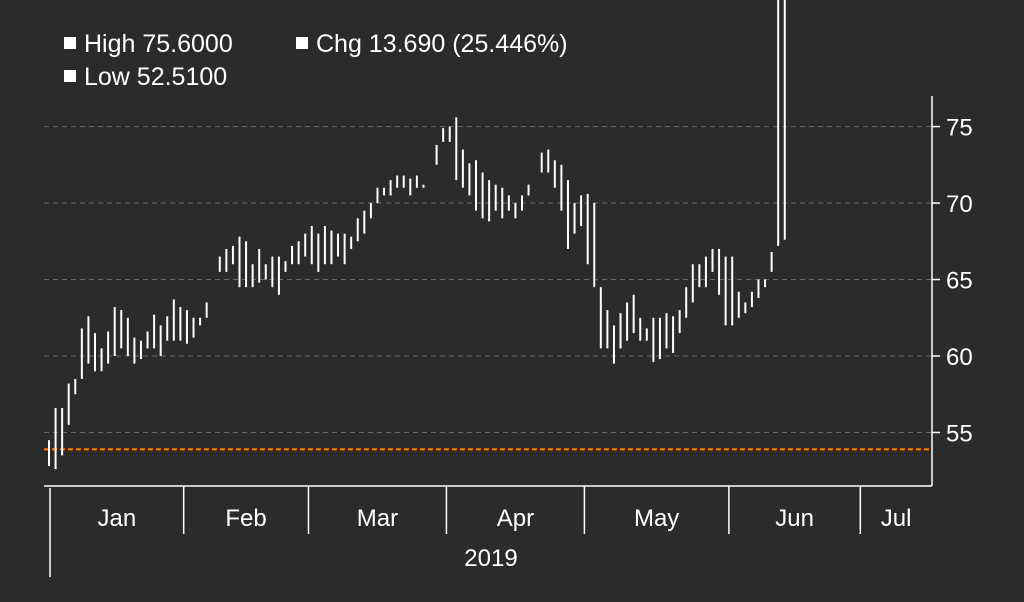 Image resolution: width=1024 pixels, height=602 pixels. Describe the element at coordinates (504, 538) in the screenshot. I see `x-tick-labels: 2019 Jan Feb Mar Apr May Jun Jul` at that location.